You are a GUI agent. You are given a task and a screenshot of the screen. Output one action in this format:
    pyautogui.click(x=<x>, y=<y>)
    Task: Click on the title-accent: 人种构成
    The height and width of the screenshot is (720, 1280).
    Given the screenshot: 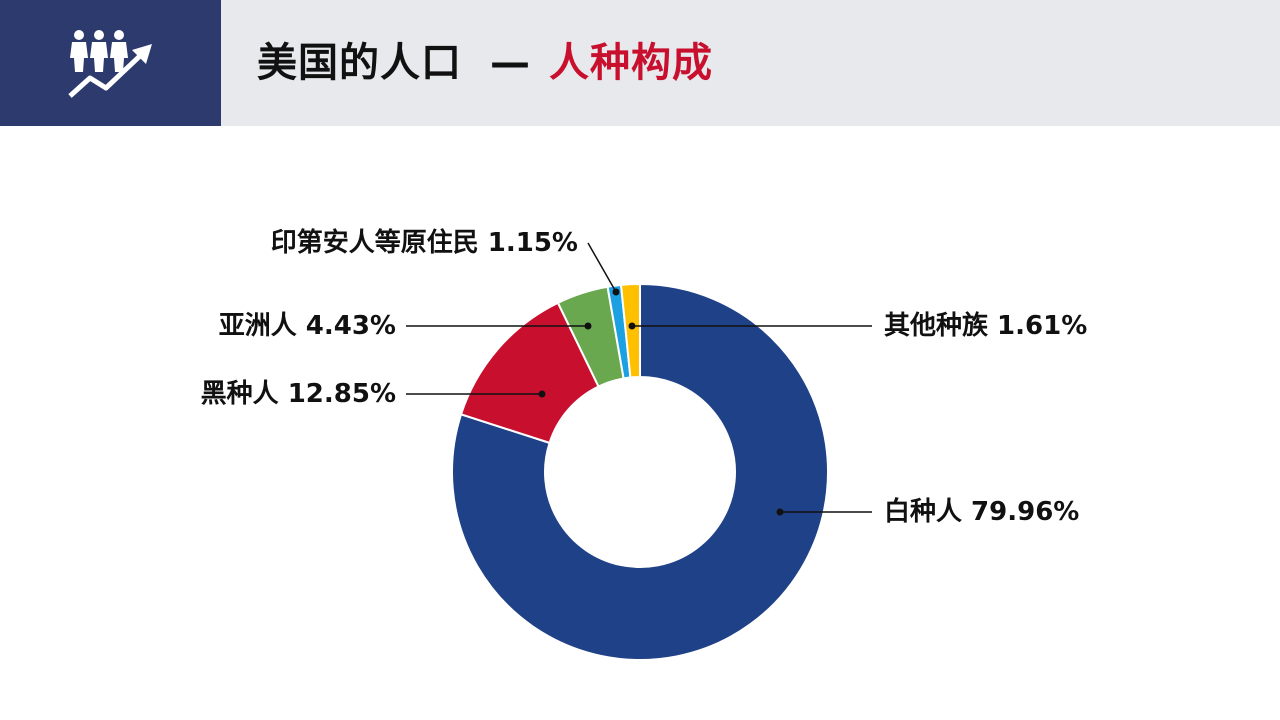 What is the action you would take?
    pyautogui.click(x=631, y=63)
    